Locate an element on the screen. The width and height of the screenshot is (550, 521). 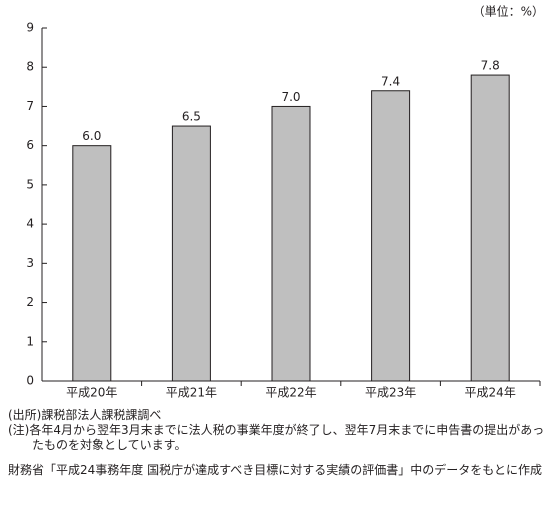
value-label: 7.4 is located at coordinates (390, 81).